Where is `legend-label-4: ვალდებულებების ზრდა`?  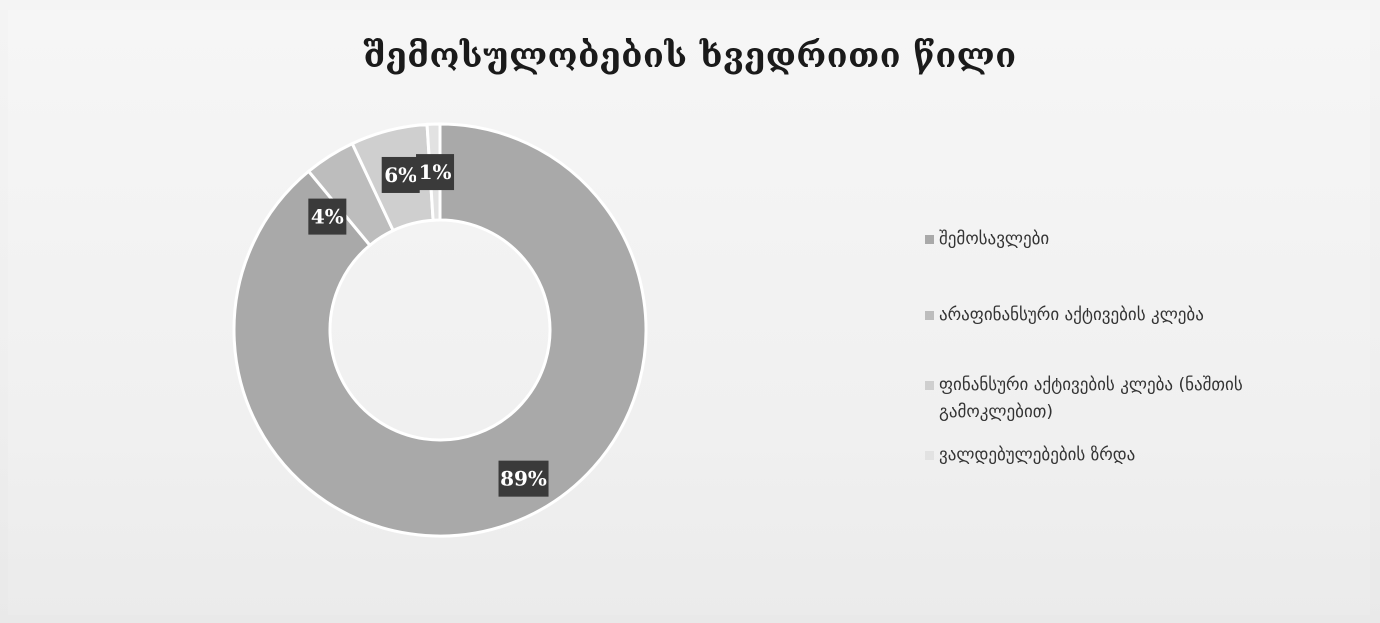
legend-label-4: ვალდებულებების ზრდა is located at coordinates (1037, 455).